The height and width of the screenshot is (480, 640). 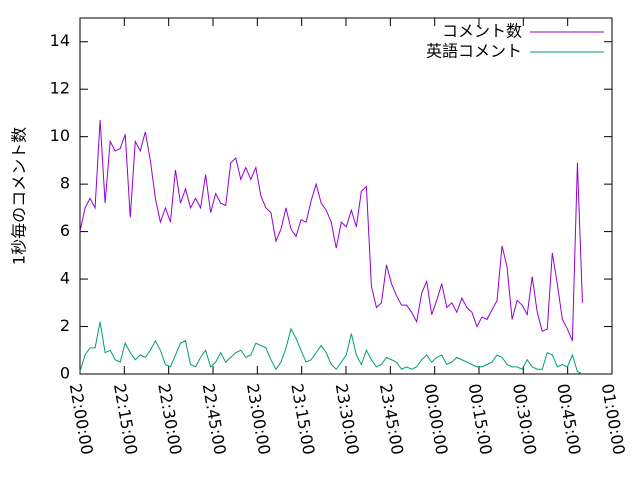 What do you see at coordinates (347, 419) in the screenshot?
I see `x-tick-label: 23:30:00` at bounding box center [347, 419].